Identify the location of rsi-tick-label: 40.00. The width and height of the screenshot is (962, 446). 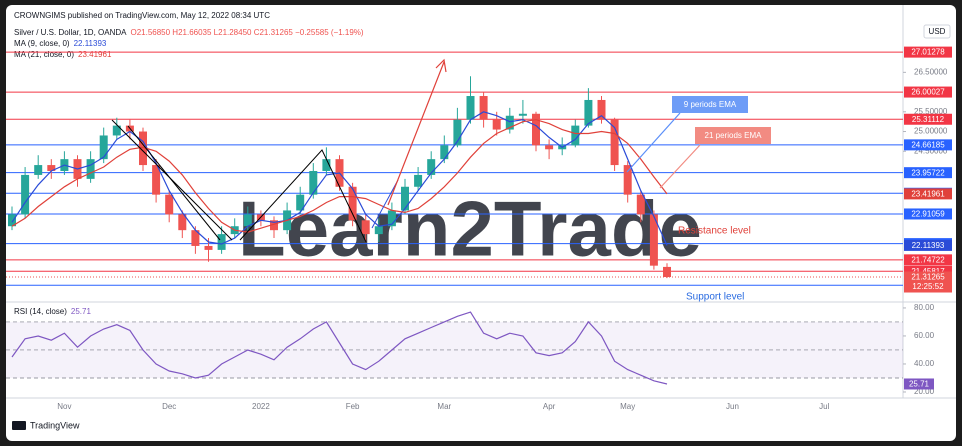
(924, 363).